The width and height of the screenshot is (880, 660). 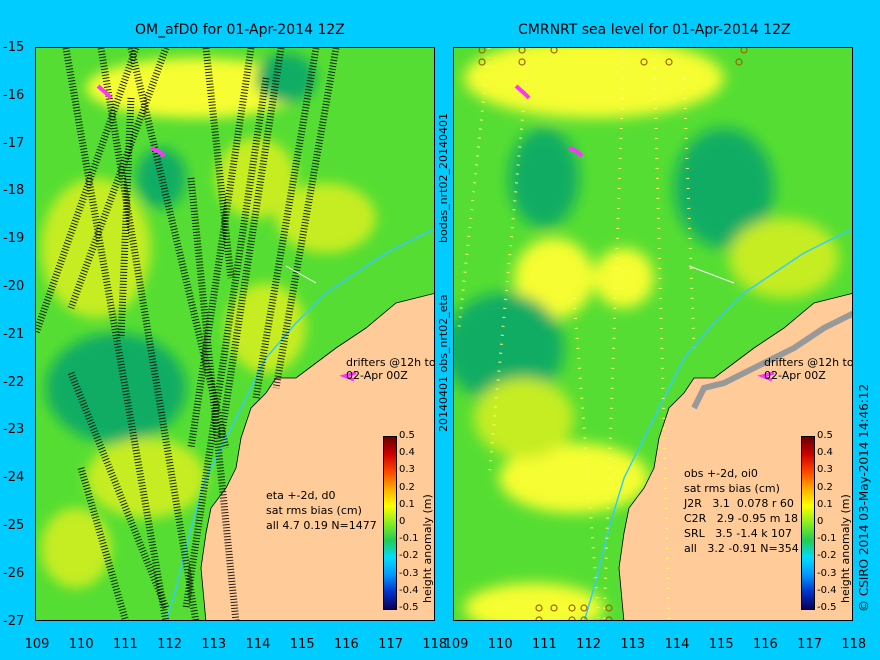 I want to click on left-drifters-label: drifters @12h to 02-Apr 00Z, so click(x=390, y=369).